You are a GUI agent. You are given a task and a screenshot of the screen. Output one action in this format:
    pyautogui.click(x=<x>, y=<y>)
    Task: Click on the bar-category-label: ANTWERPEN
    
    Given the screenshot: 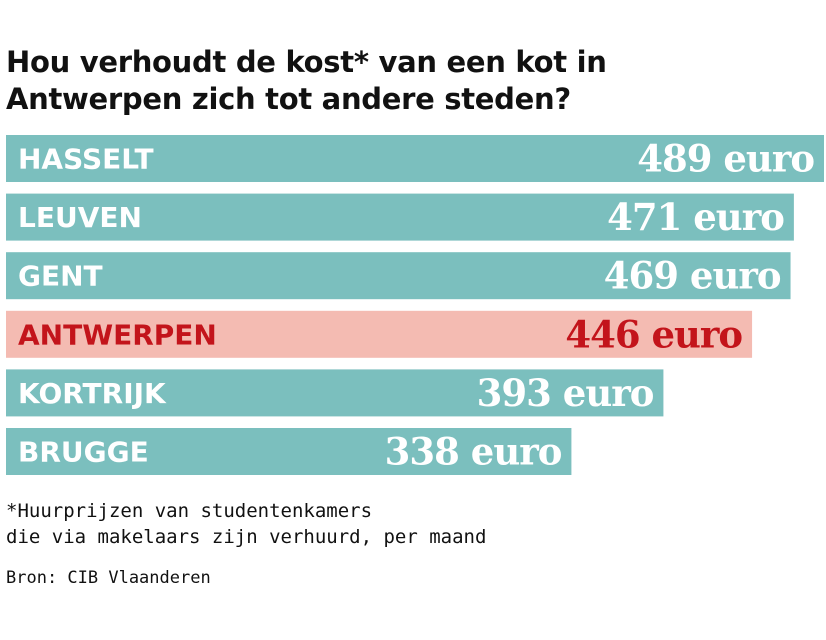 What is the action you would take?
    pyautogui.click(x=117, y=334)
    